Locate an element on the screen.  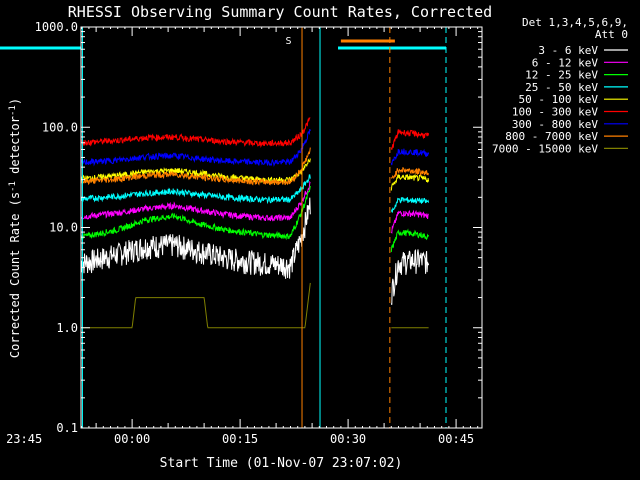
y-tick-label: 1000.0 is located at coordinates (56, 27).